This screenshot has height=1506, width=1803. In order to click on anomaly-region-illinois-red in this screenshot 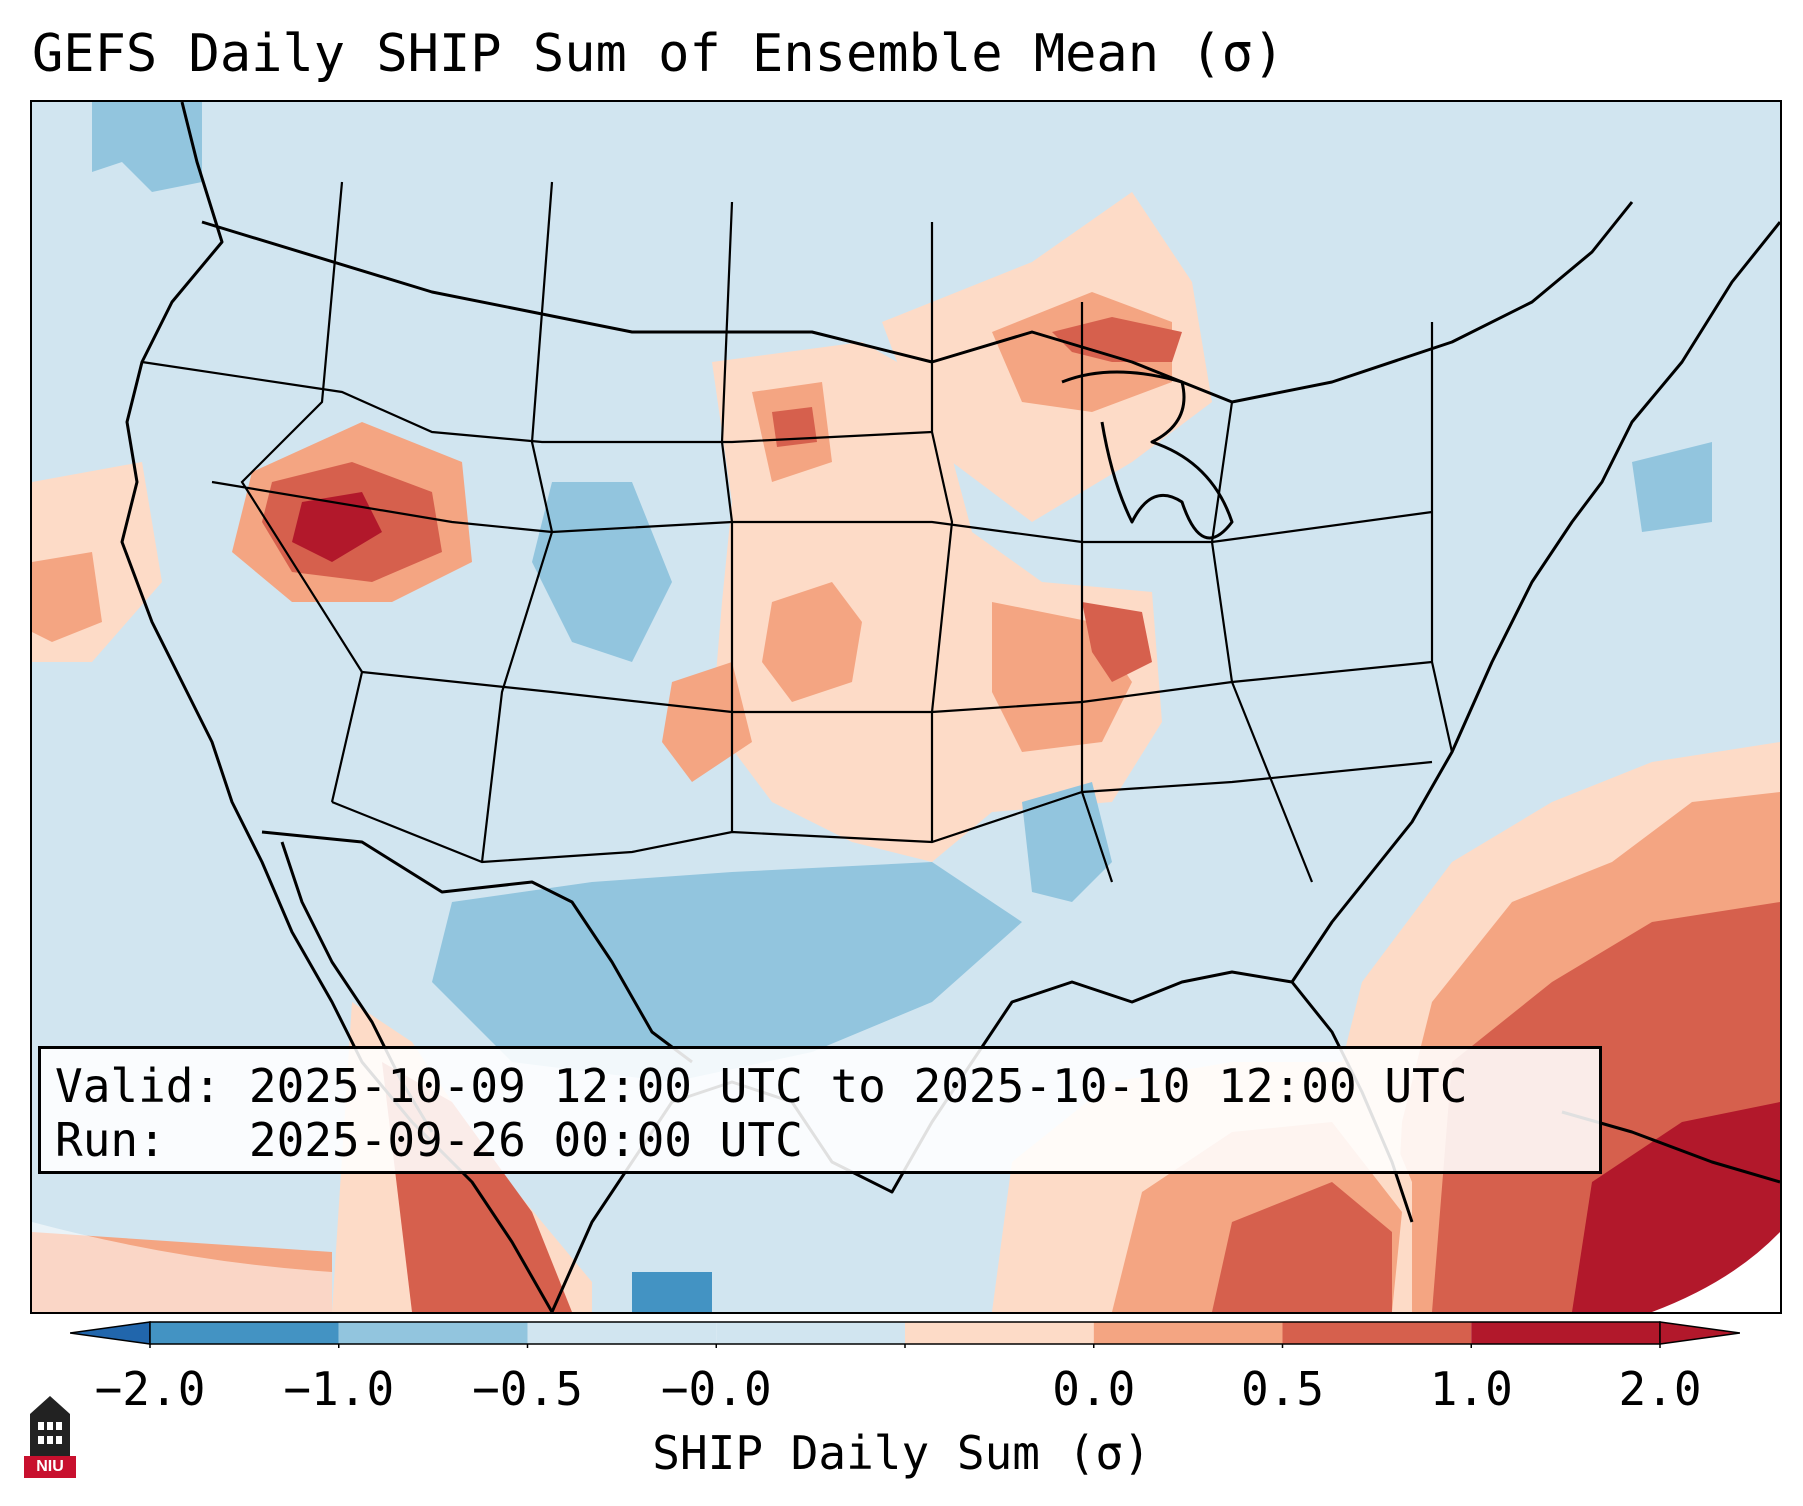, I will do `click(1117, 642)`.